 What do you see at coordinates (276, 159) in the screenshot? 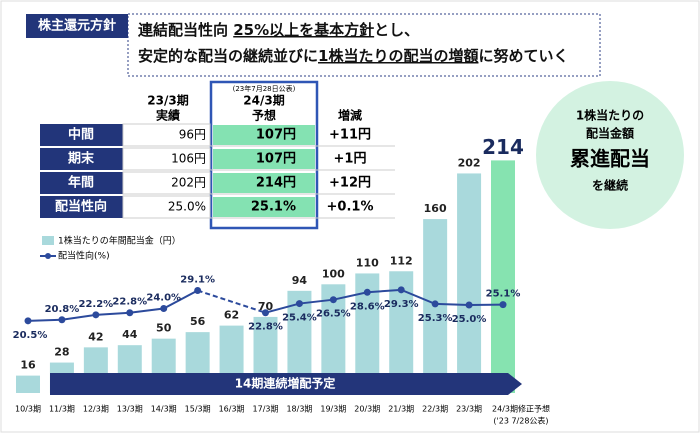
I see `cell: 107円` at bounding box center [276, 159].